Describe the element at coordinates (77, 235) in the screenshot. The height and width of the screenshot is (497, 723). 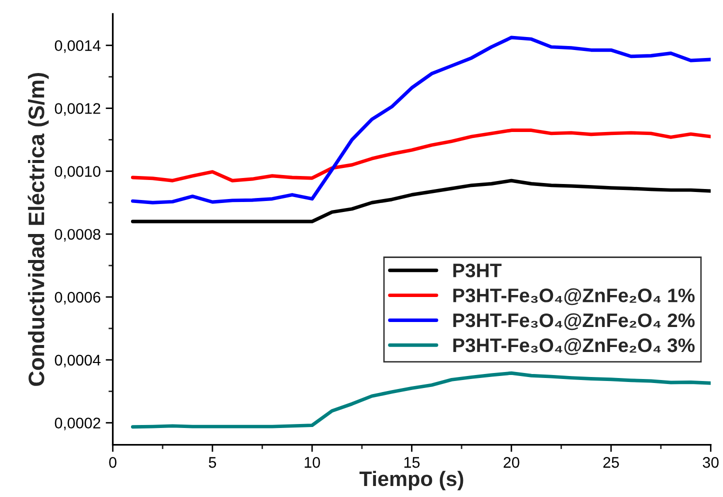
I see `y-tick-label: 0,0008` at that location.